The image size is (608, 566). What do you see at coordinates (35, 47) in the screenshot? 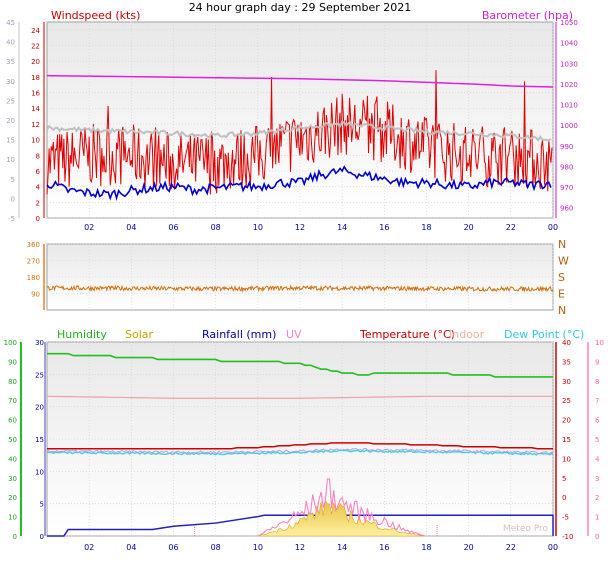
I see `windspeed-tick-label: 22` at bounding box center [35, 47].